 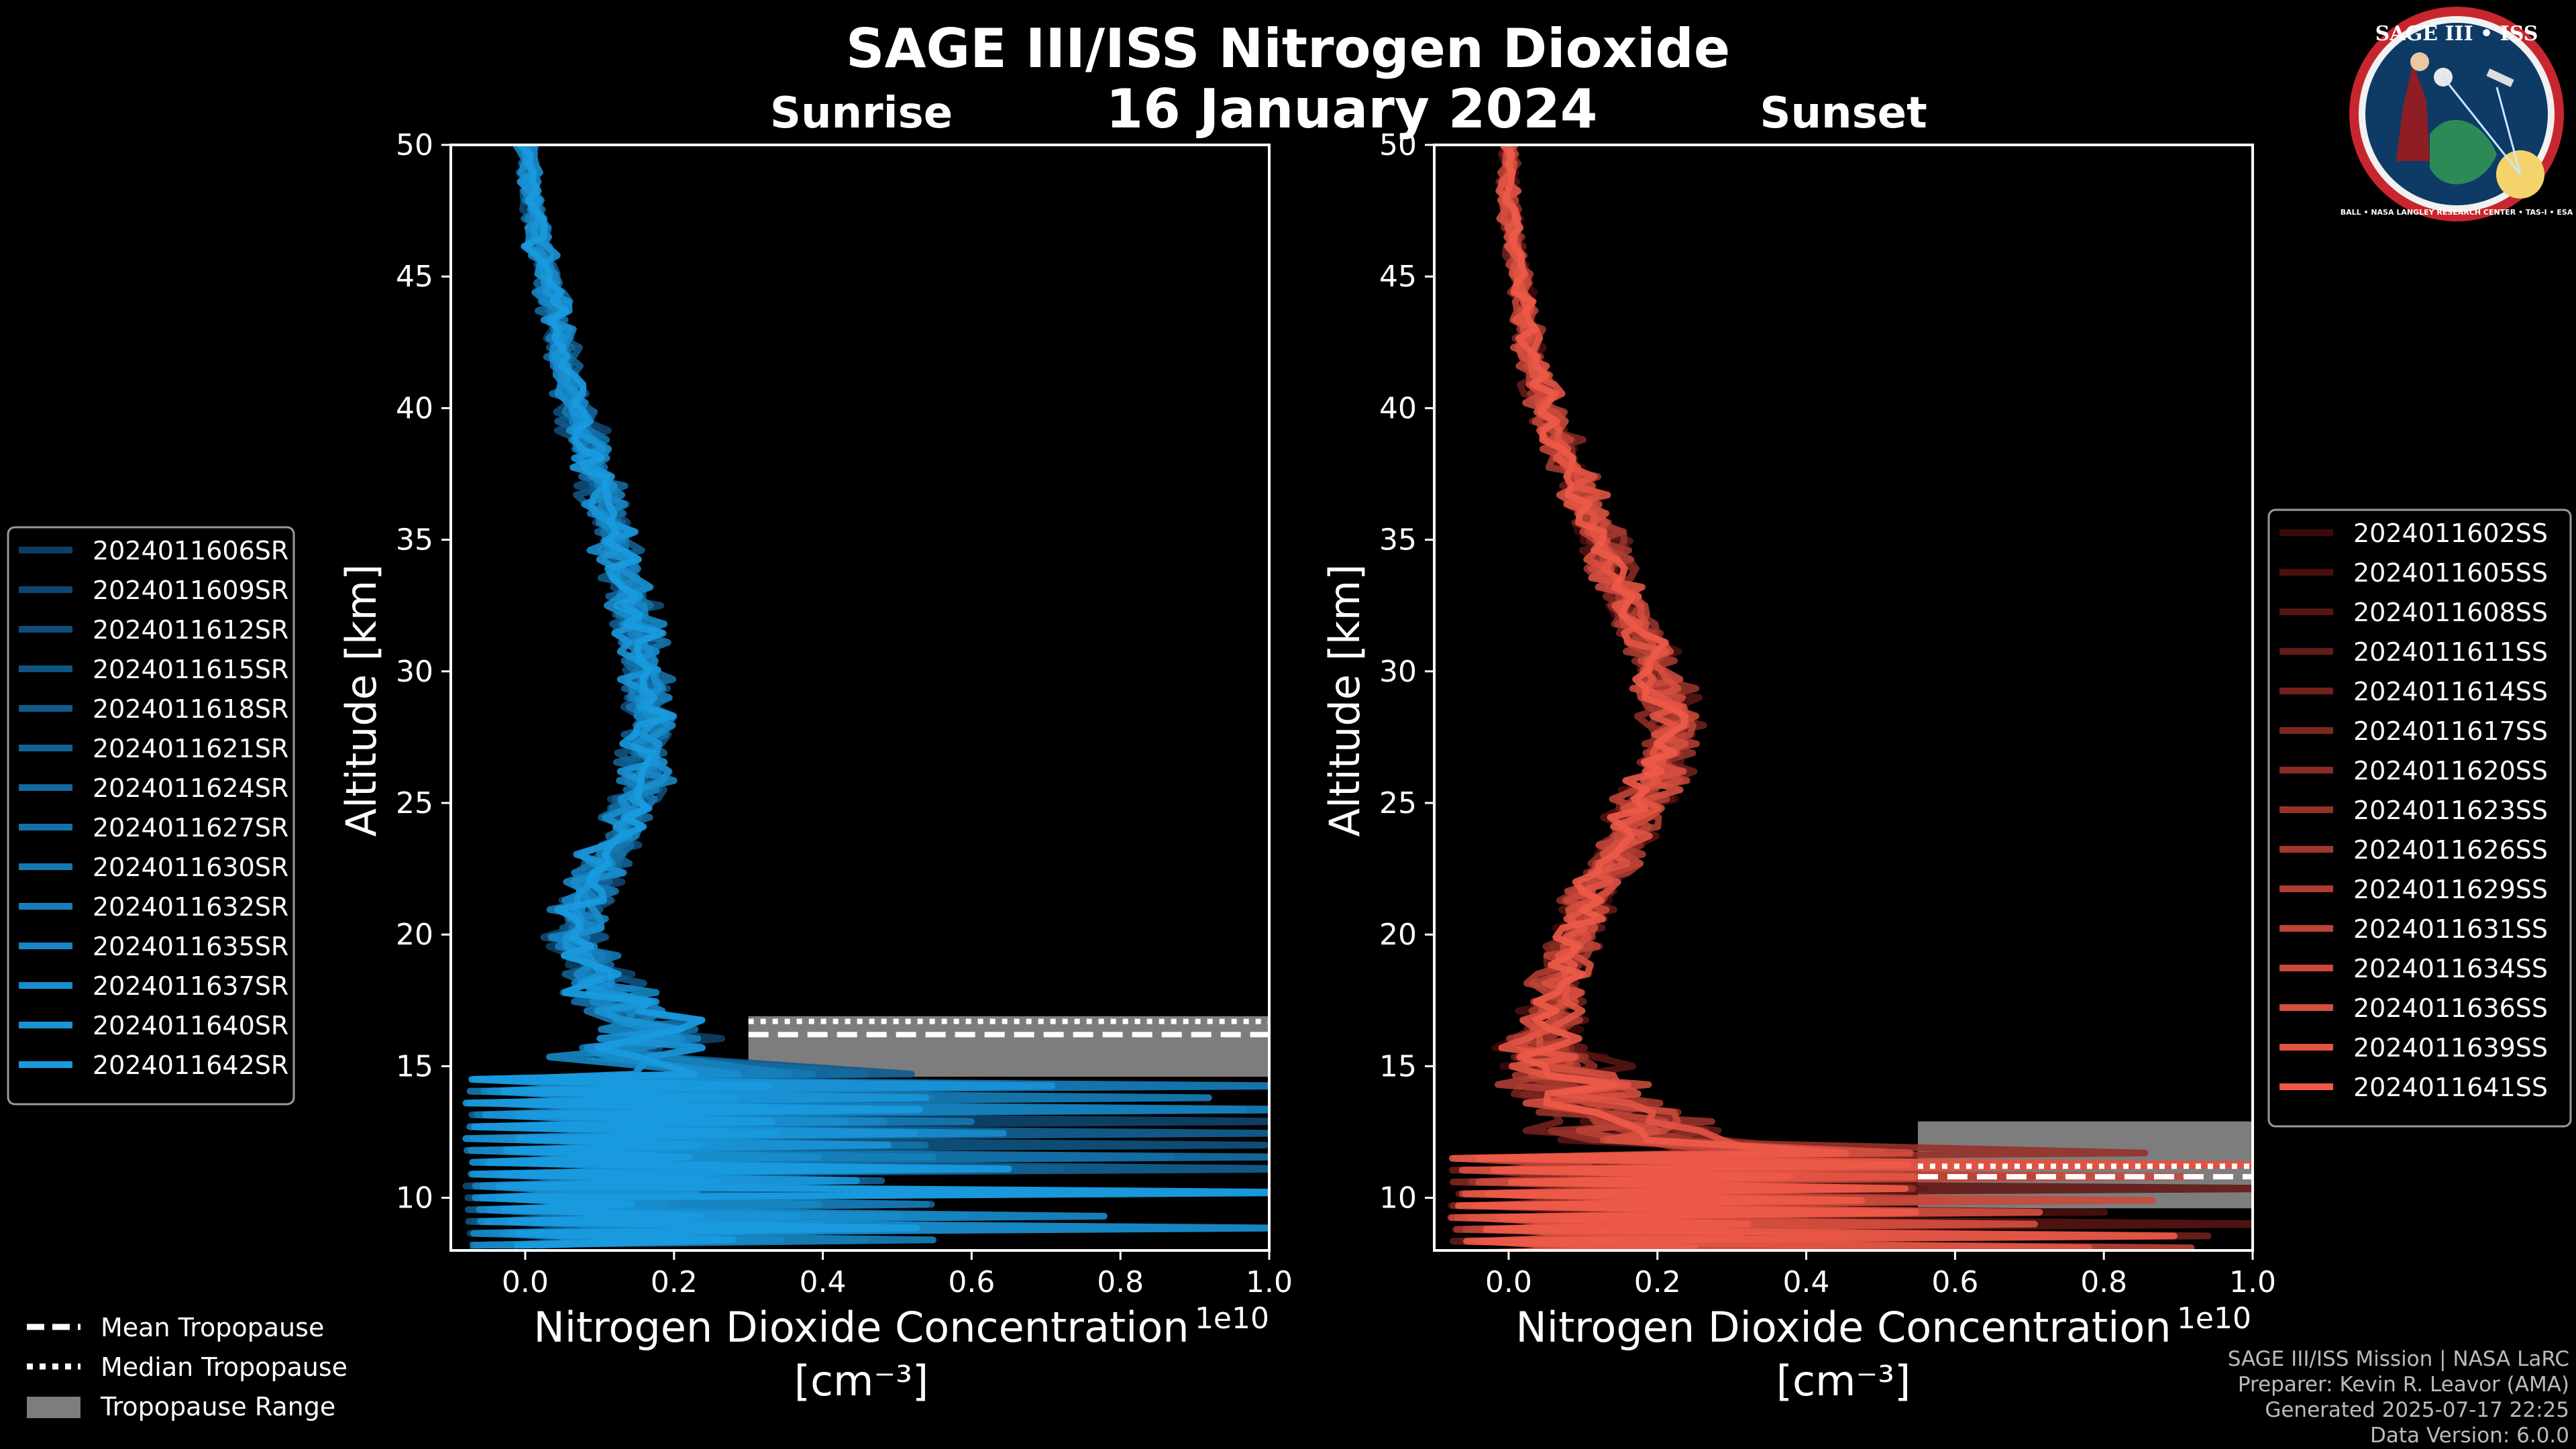 I want to click on legend-label-2024011642SR: 2024011642SR, so click(x=190, y=1065).